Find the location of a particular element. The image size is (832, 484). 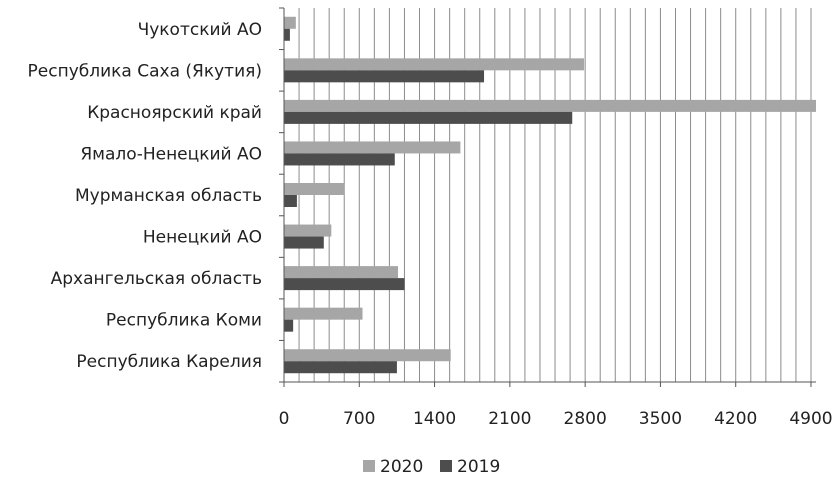

legend-label-2020: 2020 is located at coordinates (401, 467).